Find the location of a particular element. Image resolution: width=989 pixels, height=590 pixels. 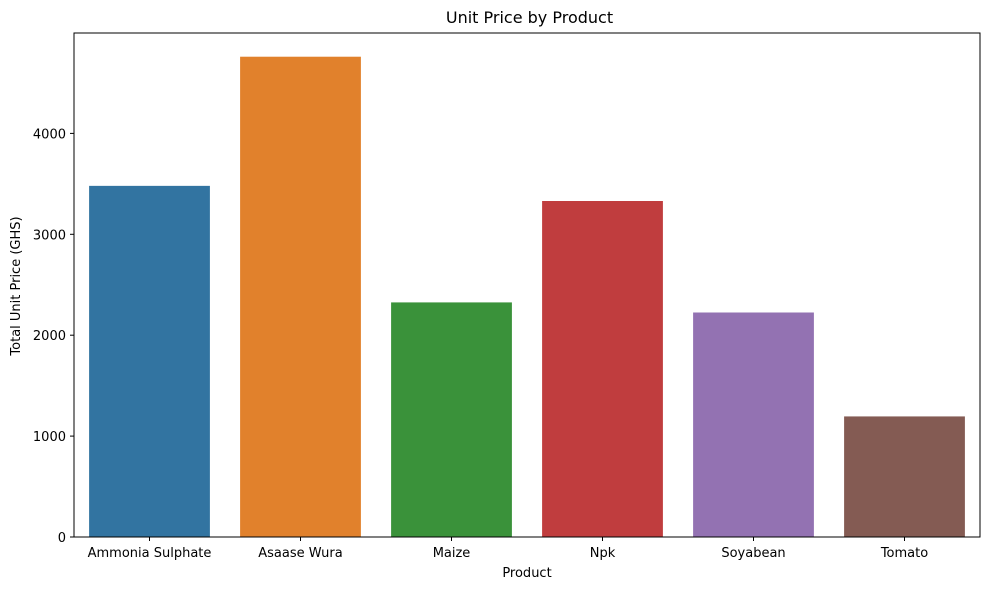

y-tick-label: 3000 is located at coordinates (49, 235).